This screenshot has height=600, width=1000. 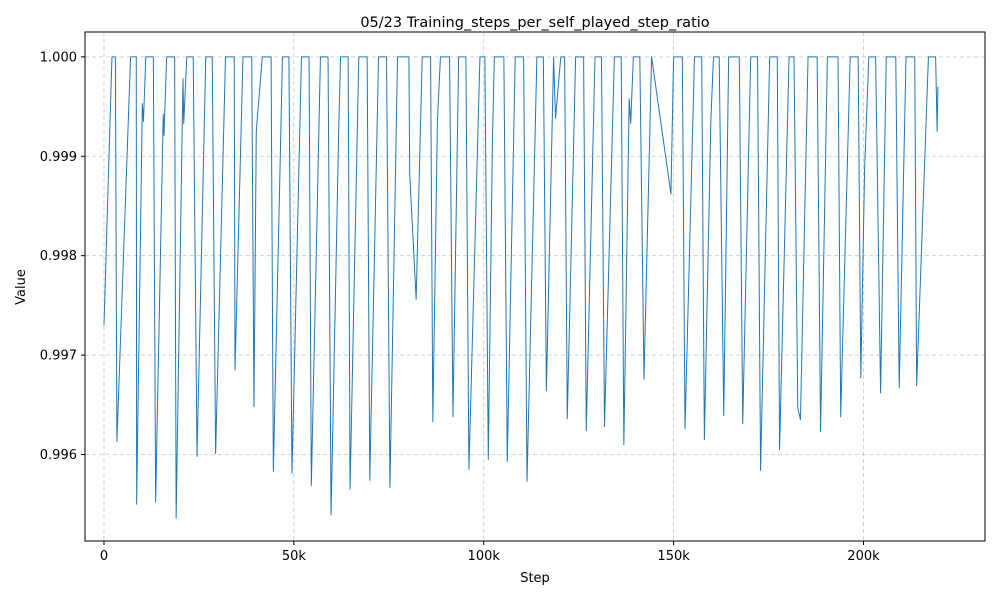 I want to click on y-tick-label: 0.998, so click(x=58, y=256).